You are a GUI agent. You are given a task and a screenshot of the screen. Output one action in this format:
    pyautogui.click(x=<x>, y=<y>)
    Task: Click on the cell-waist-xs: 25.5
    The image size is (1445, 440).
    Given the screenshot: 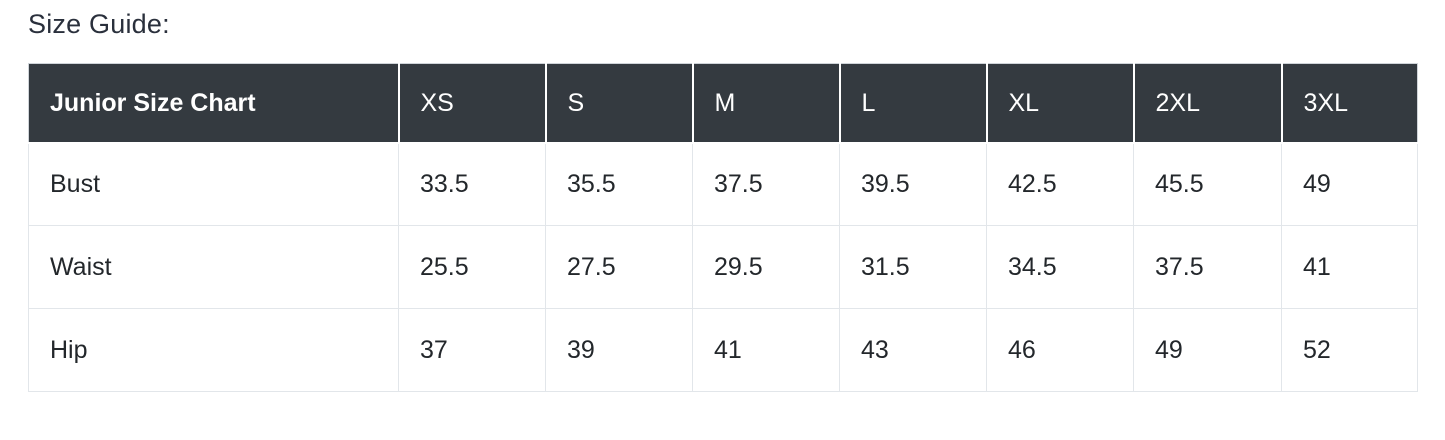 What is the action you would take?
    pyautogui.click(x=472, y=267)
    